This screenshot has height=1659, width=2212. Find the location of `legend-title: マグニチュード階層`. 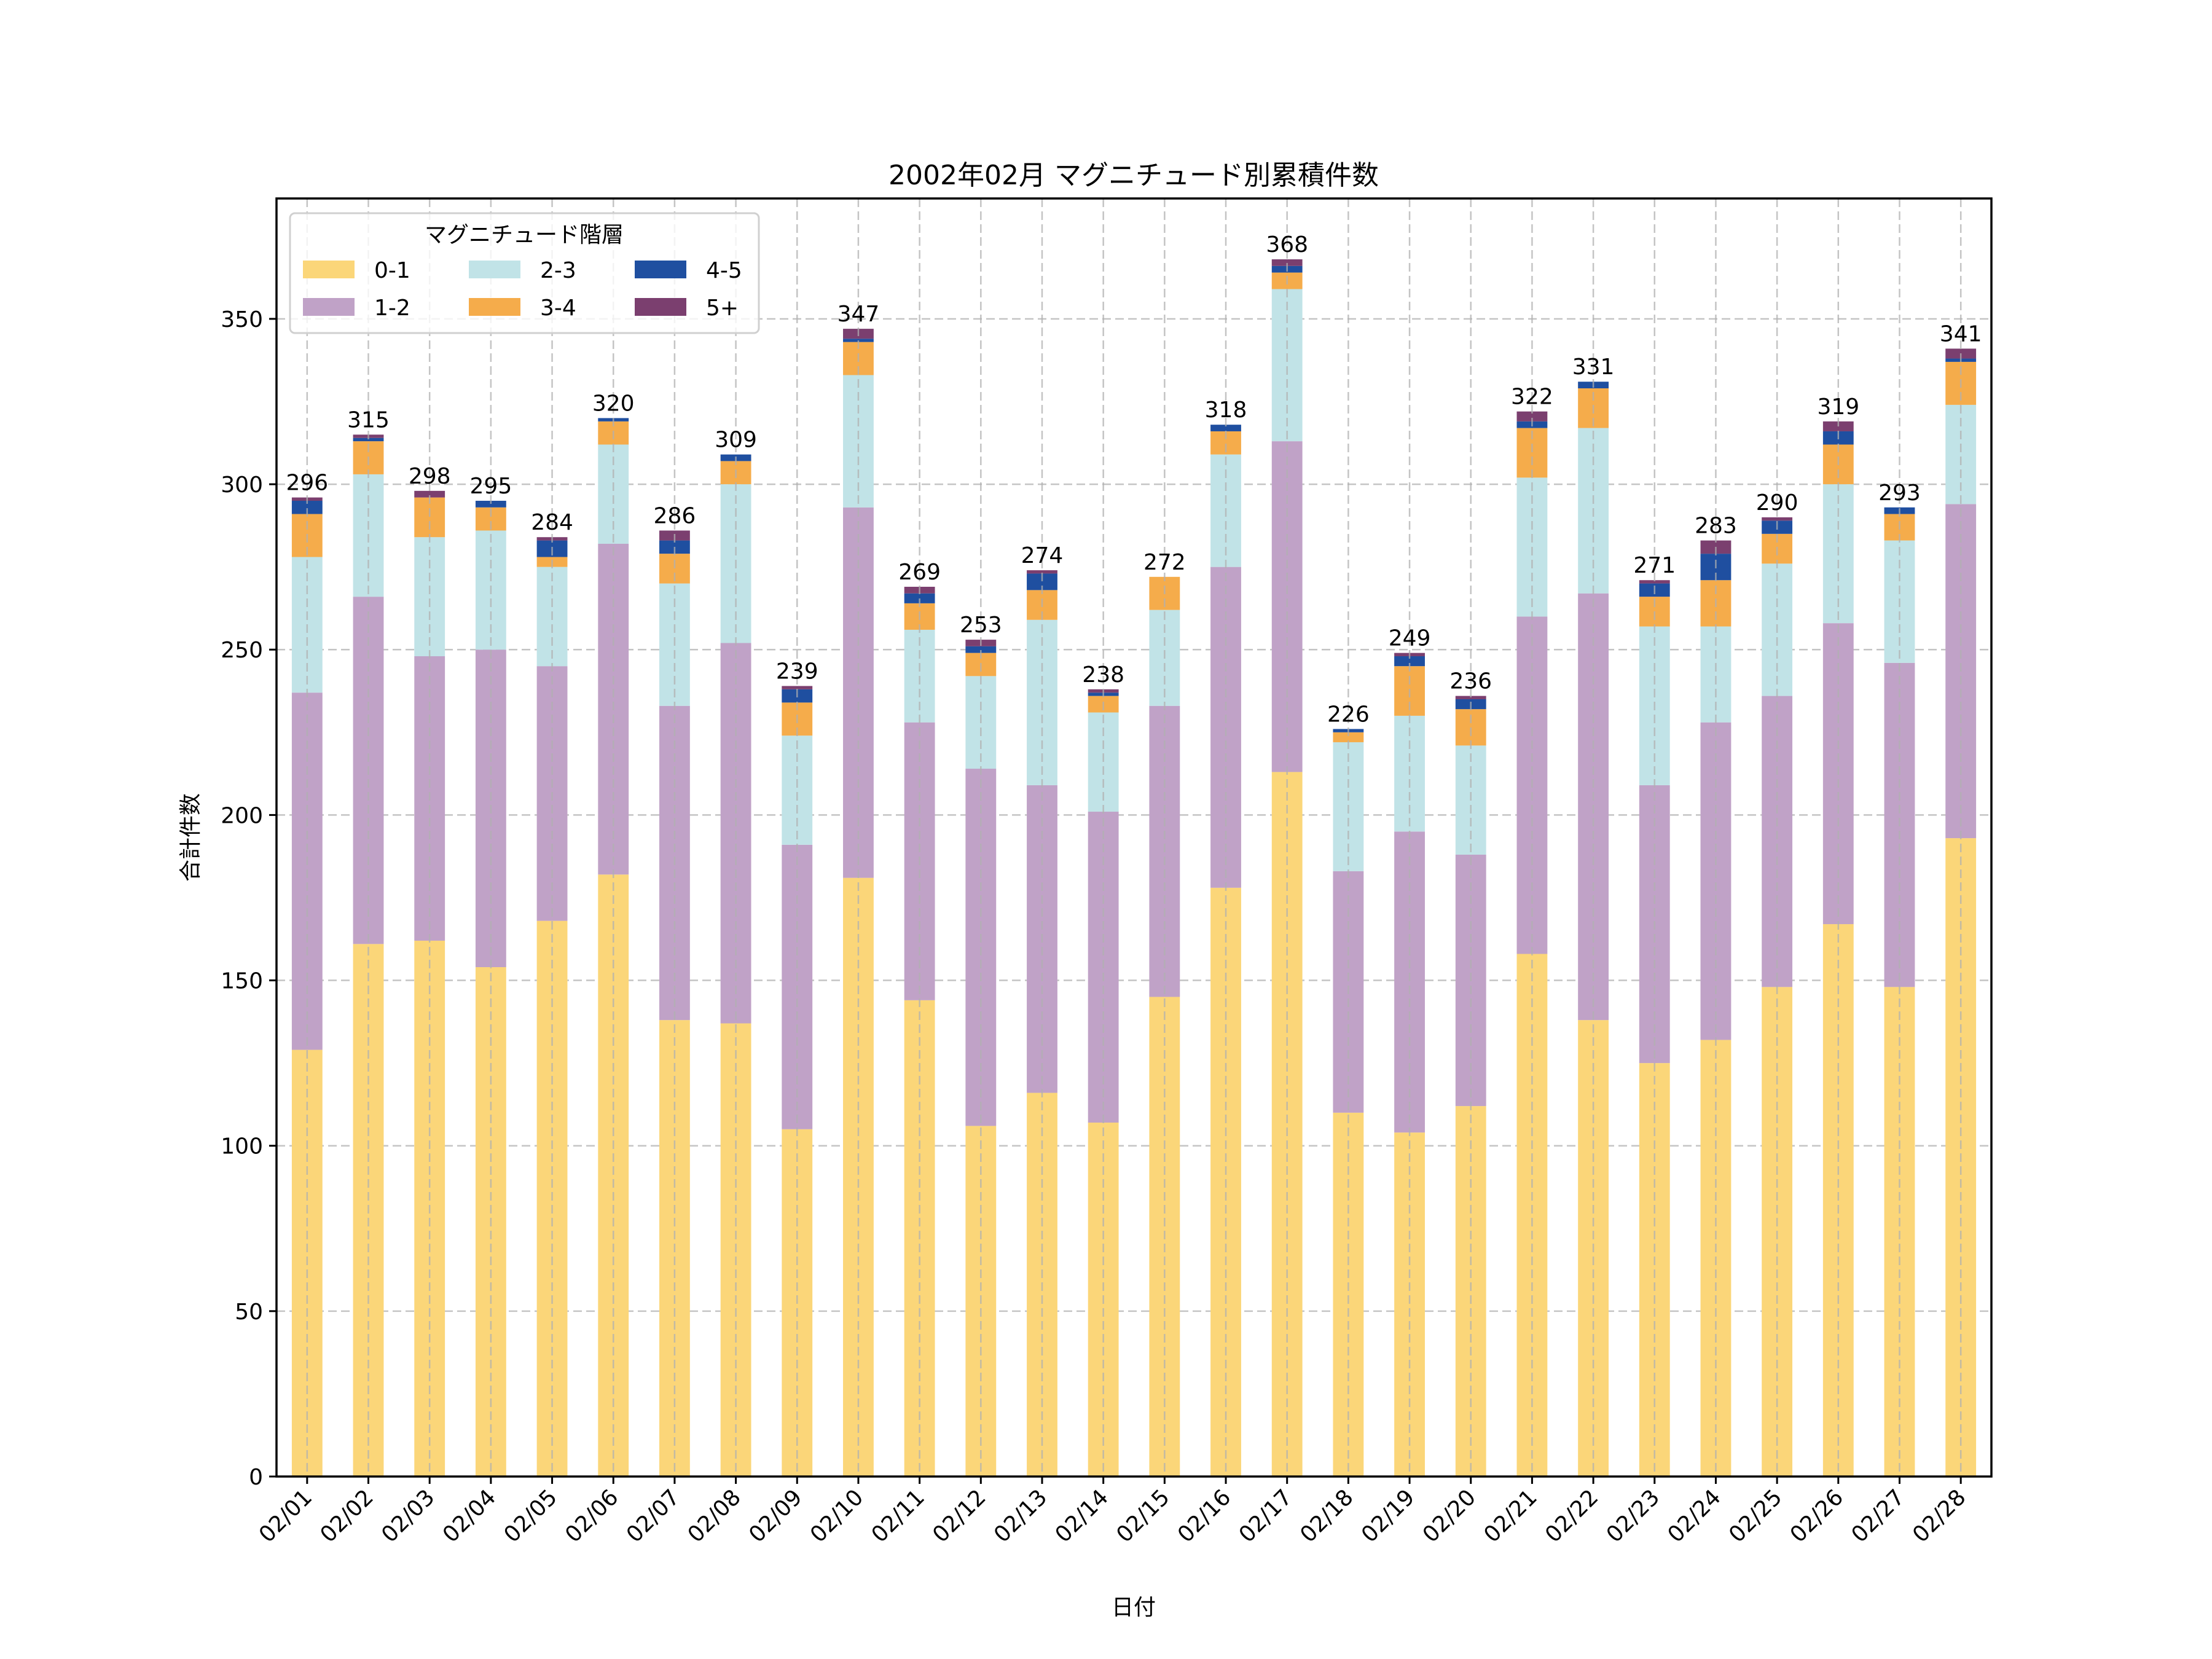

legend-title: マグニチュード階層 is located at coordinates (524, 235).